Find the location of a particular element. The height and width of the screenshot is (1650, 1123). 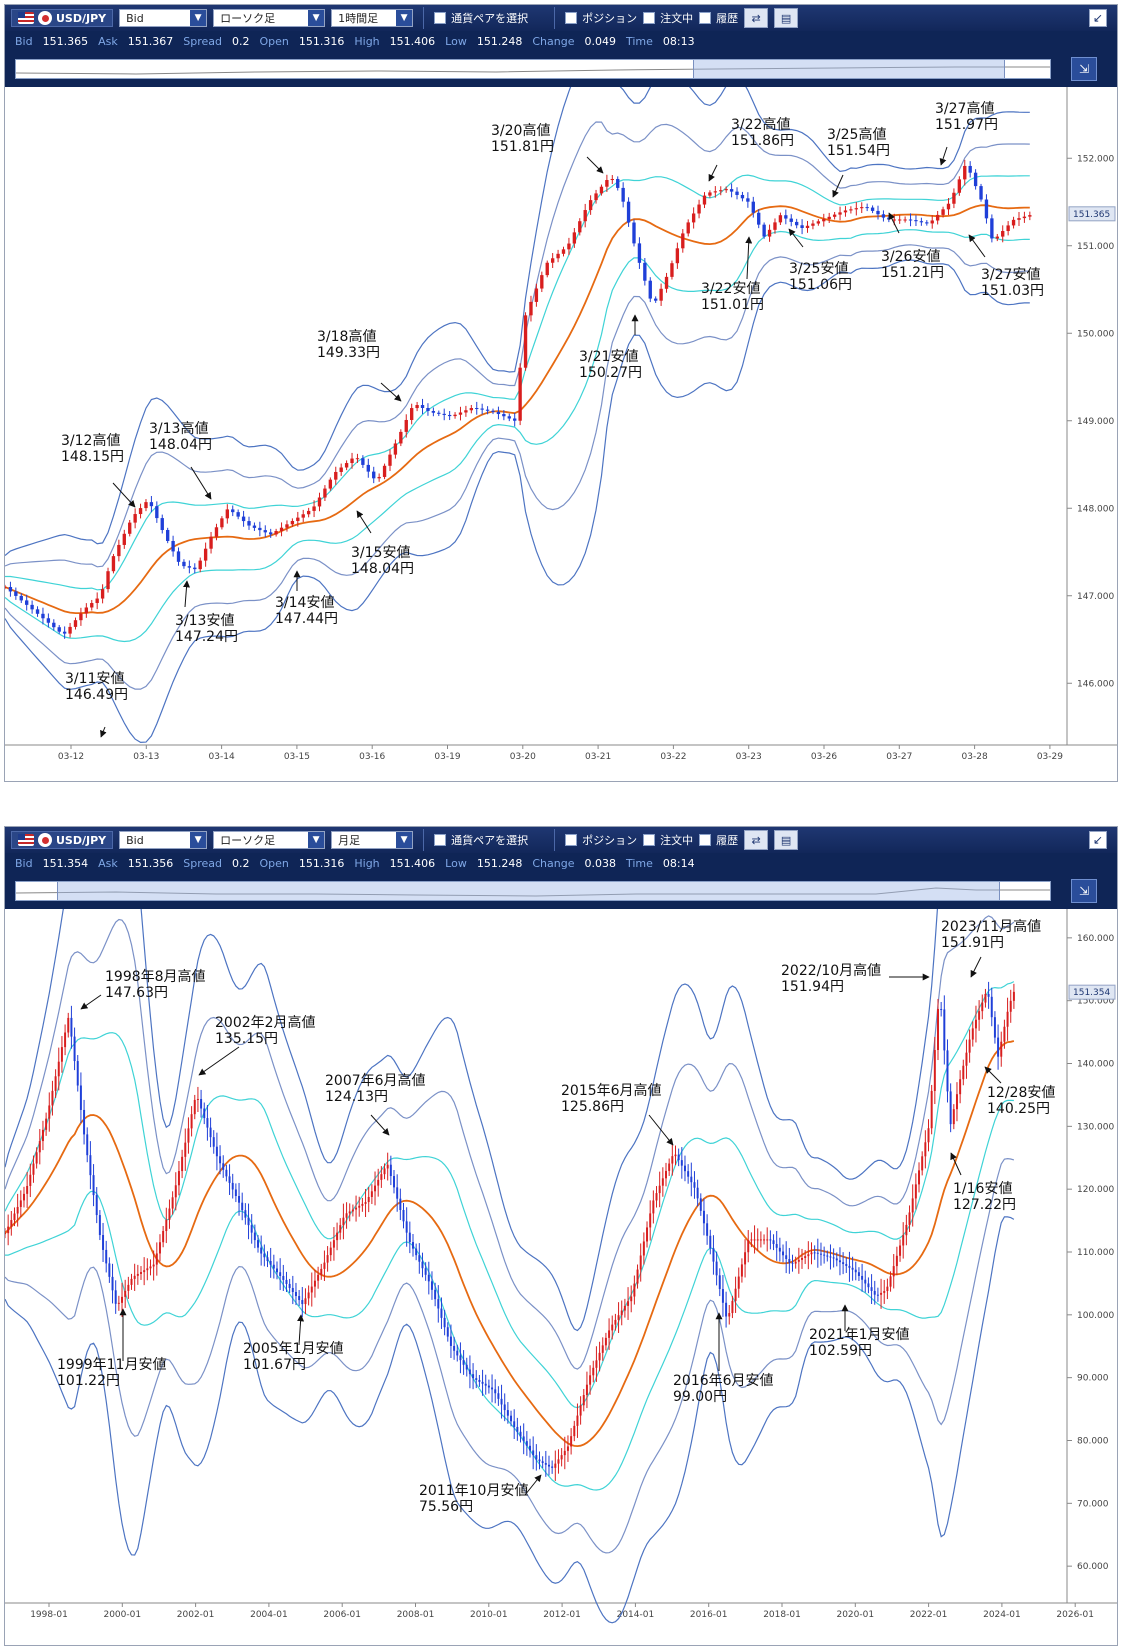

time-value: 08:13 is located at coordinates (678, 41).